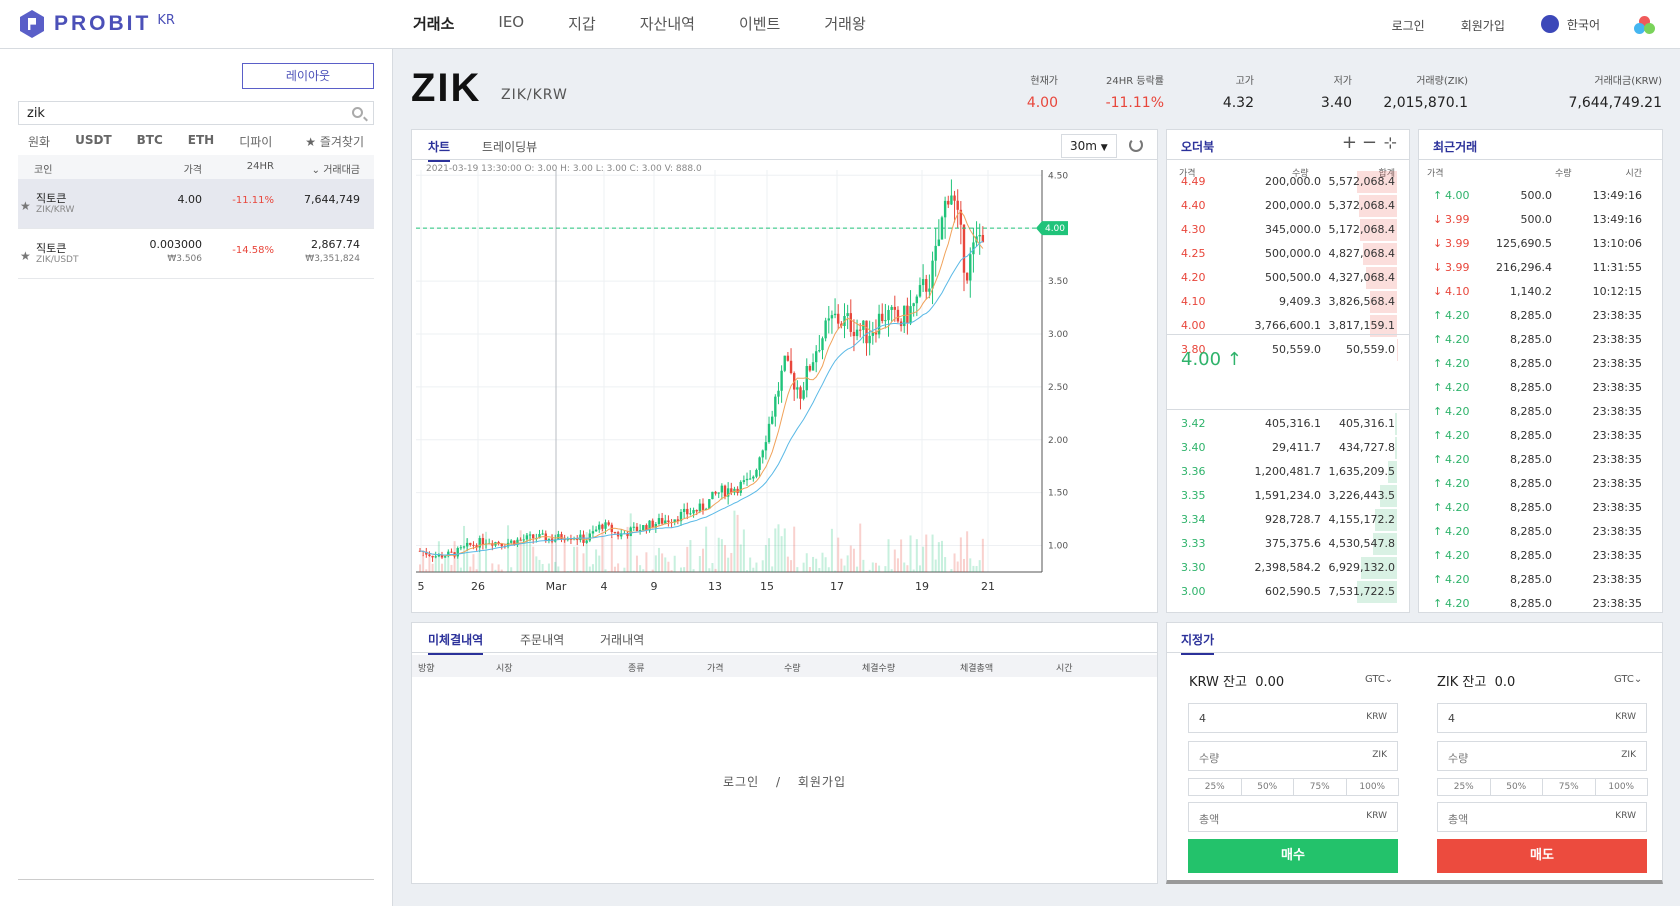  What do you see at coordinates (741, 782) in the screenshot?
I see `orders-login-link: 로그인` at bounding box center [741, 782].